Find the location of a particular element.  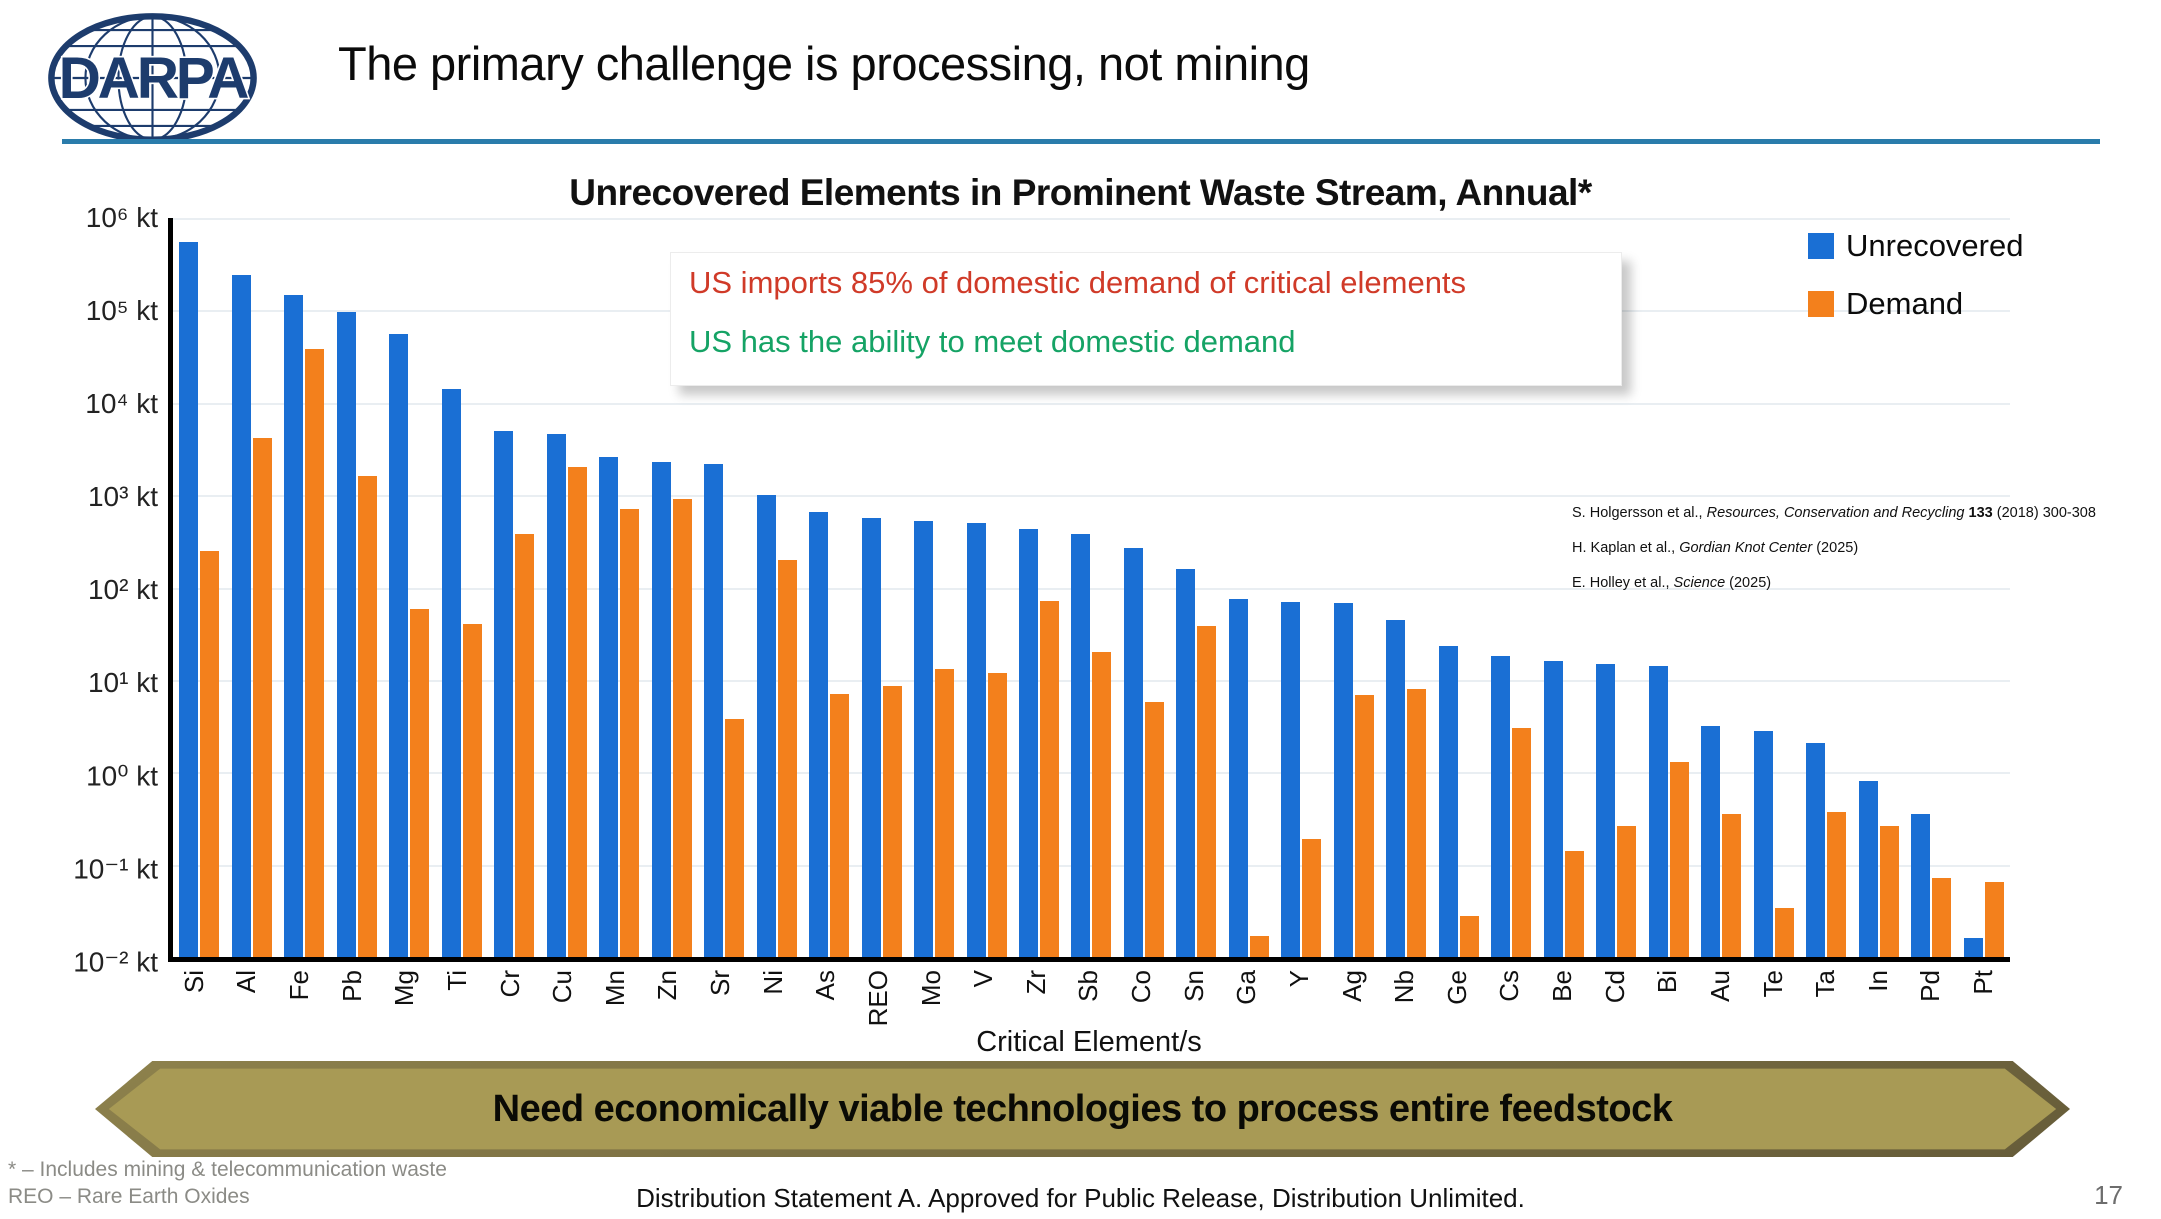

bar-group-Sn is located at coordinates (1196, 587).